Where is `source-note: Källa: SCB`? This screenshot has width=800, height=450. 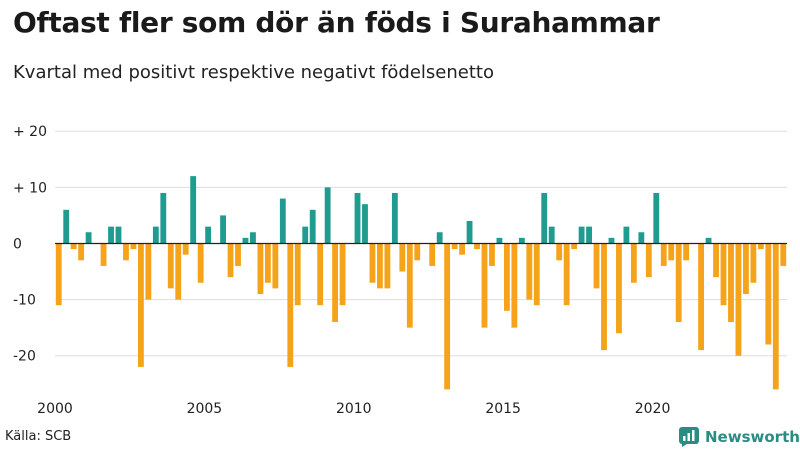
source-note: Källa: SCB is located at coordinates (38, 436).